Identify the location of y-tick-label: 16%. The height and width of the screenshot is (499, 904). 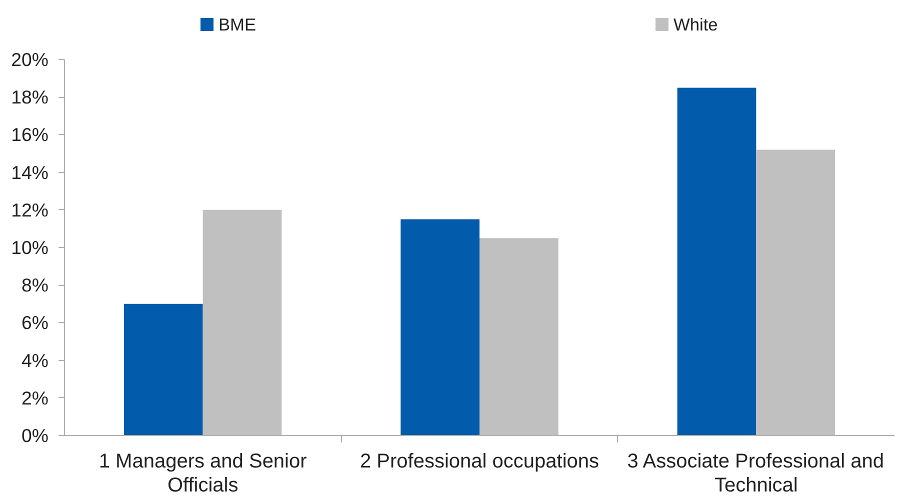
(30, 135).